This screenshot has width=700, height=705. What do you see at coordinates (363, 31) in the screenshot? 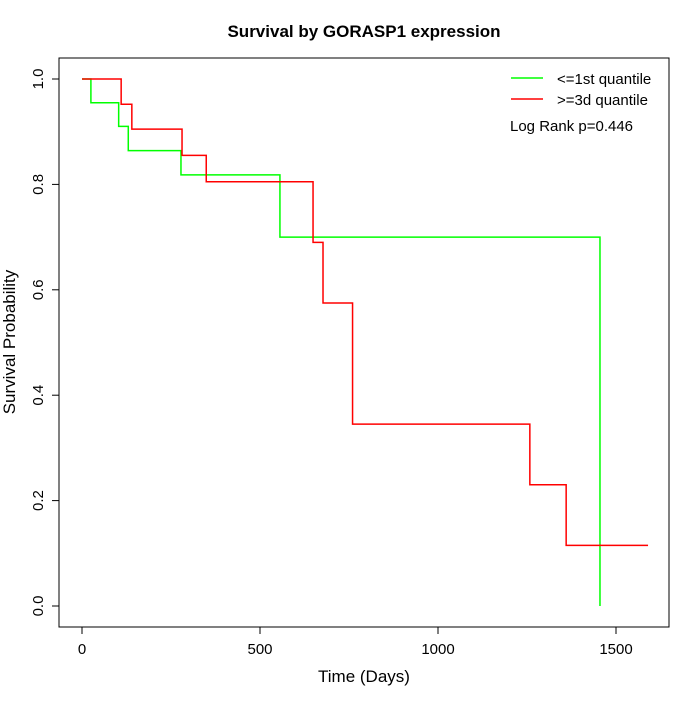
I see `chart-title: Survival by GORASP1 expression` at bounding box center [363, 31].